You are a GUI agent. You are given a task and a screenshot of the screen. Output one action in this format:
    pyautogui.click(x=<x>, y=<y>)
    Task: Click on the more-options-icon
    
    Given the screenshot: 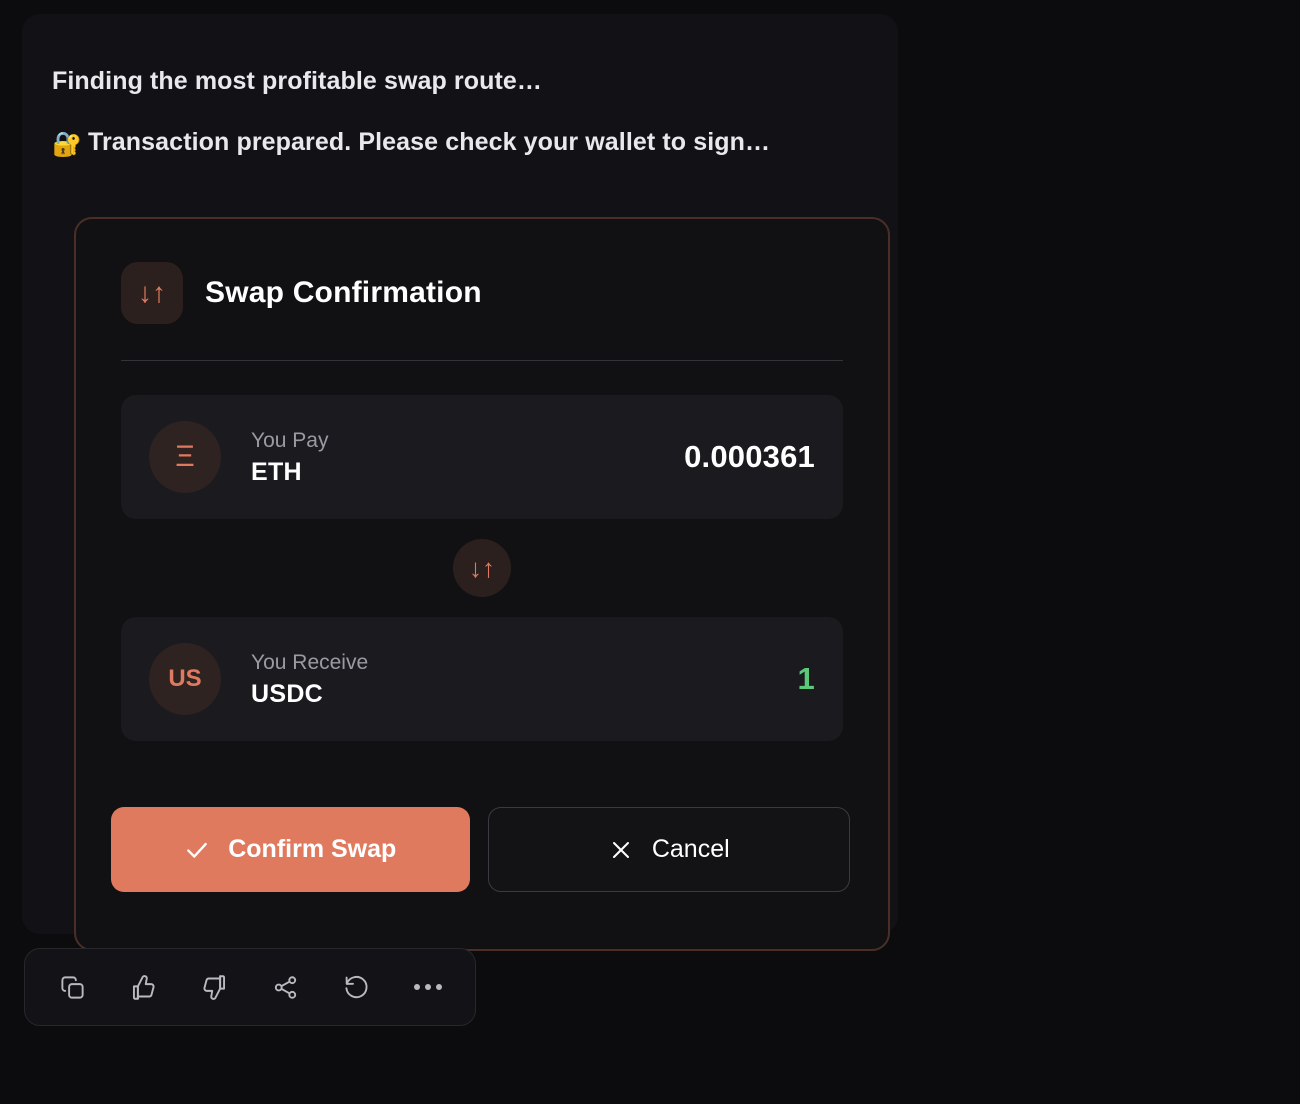 What is the action you would take?
    pyautogui.click(x=427, y=987)
    